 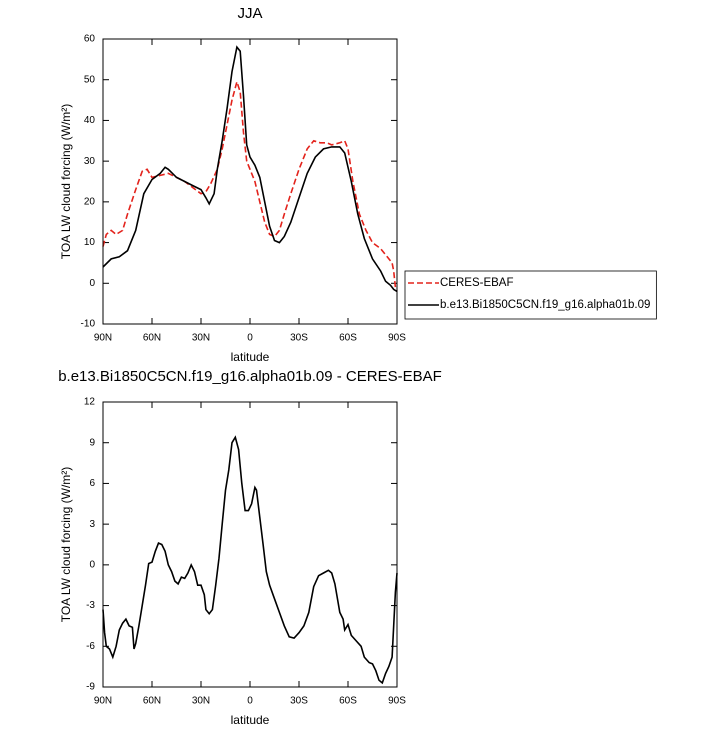 What do you see at coordinates (90, 402) in the screenshot?
I see `y-tick-label: 12` at bounding box center [90, 402].